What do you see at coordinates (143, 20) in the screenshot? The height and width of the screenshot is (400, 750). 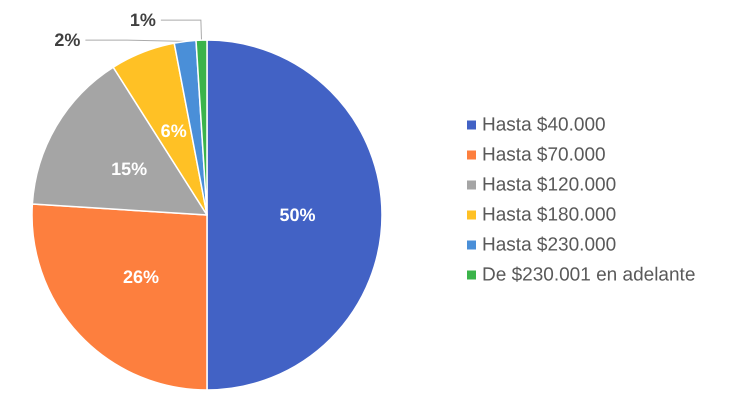 I see `data-label: 1%` at bounding box center [143, 20].